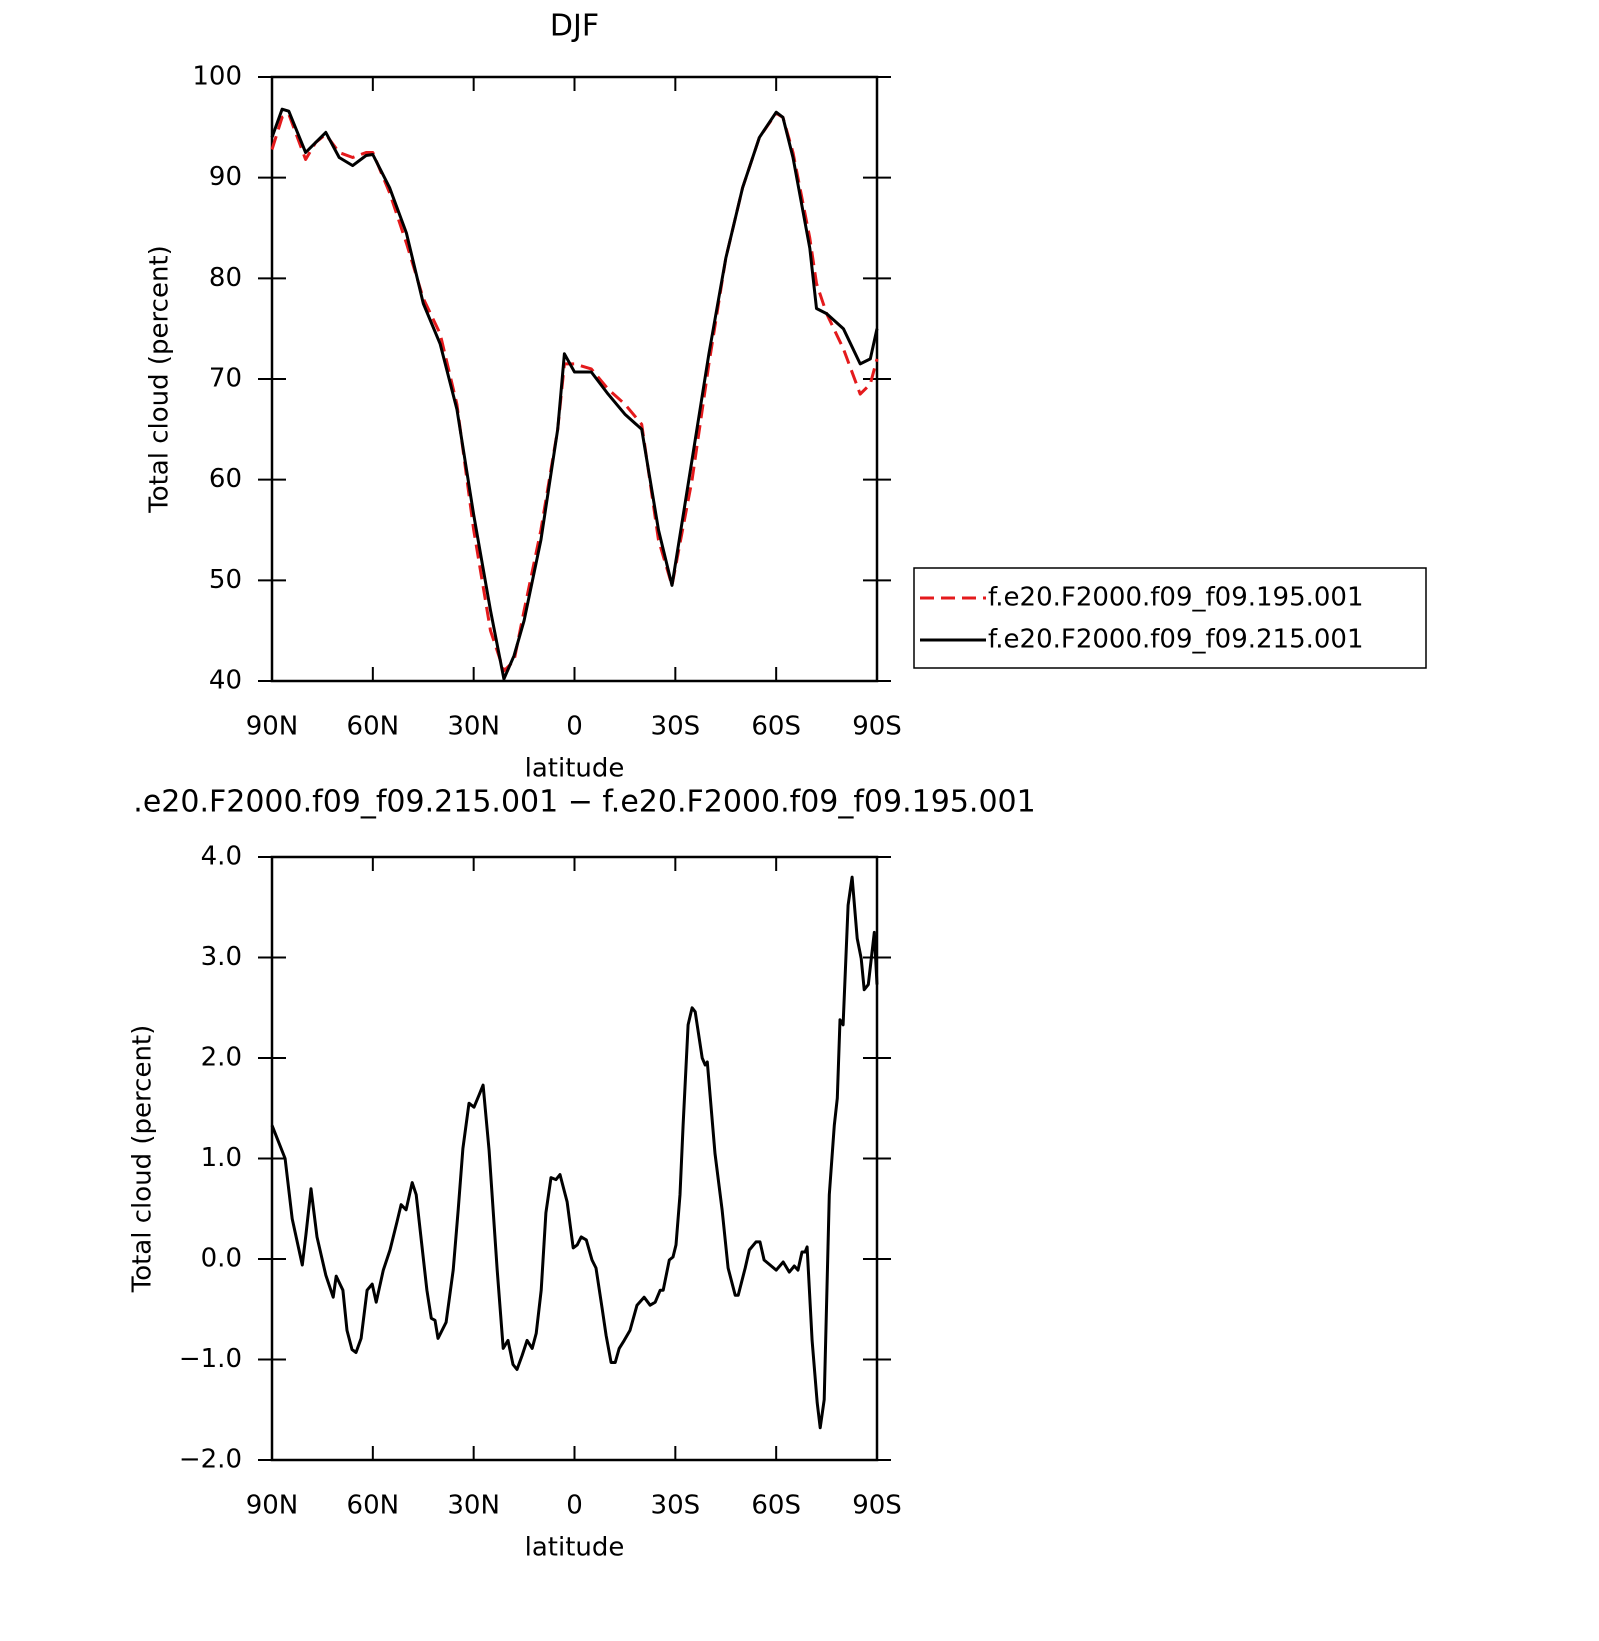  I want to click on y-tick-label: −2.0, so click(210, 1460).